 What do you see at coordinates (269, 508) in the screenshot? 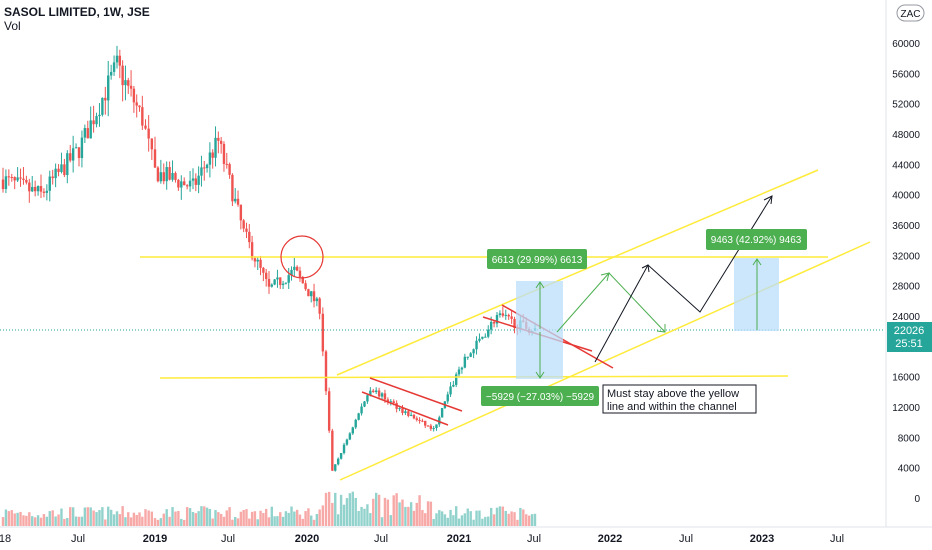
I see `volume-bars` at bounding box center [269, 508].